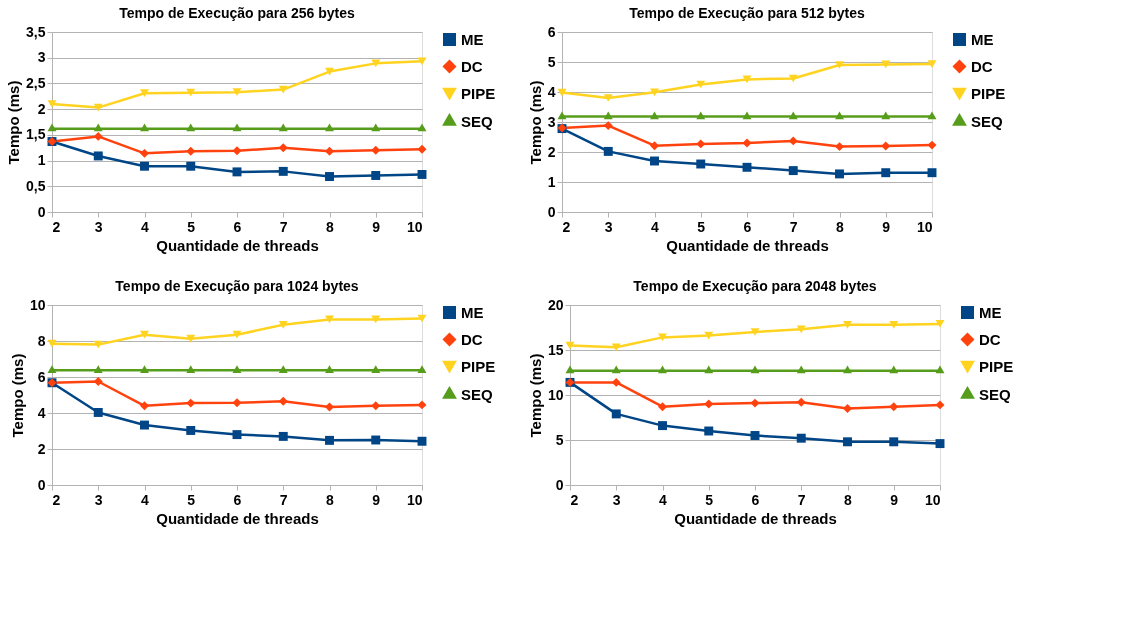  Describe the element at coordinates (747, 13) in the screenshot. I see `chart-title: Tempo de Execução para 512 bytes` at that location.